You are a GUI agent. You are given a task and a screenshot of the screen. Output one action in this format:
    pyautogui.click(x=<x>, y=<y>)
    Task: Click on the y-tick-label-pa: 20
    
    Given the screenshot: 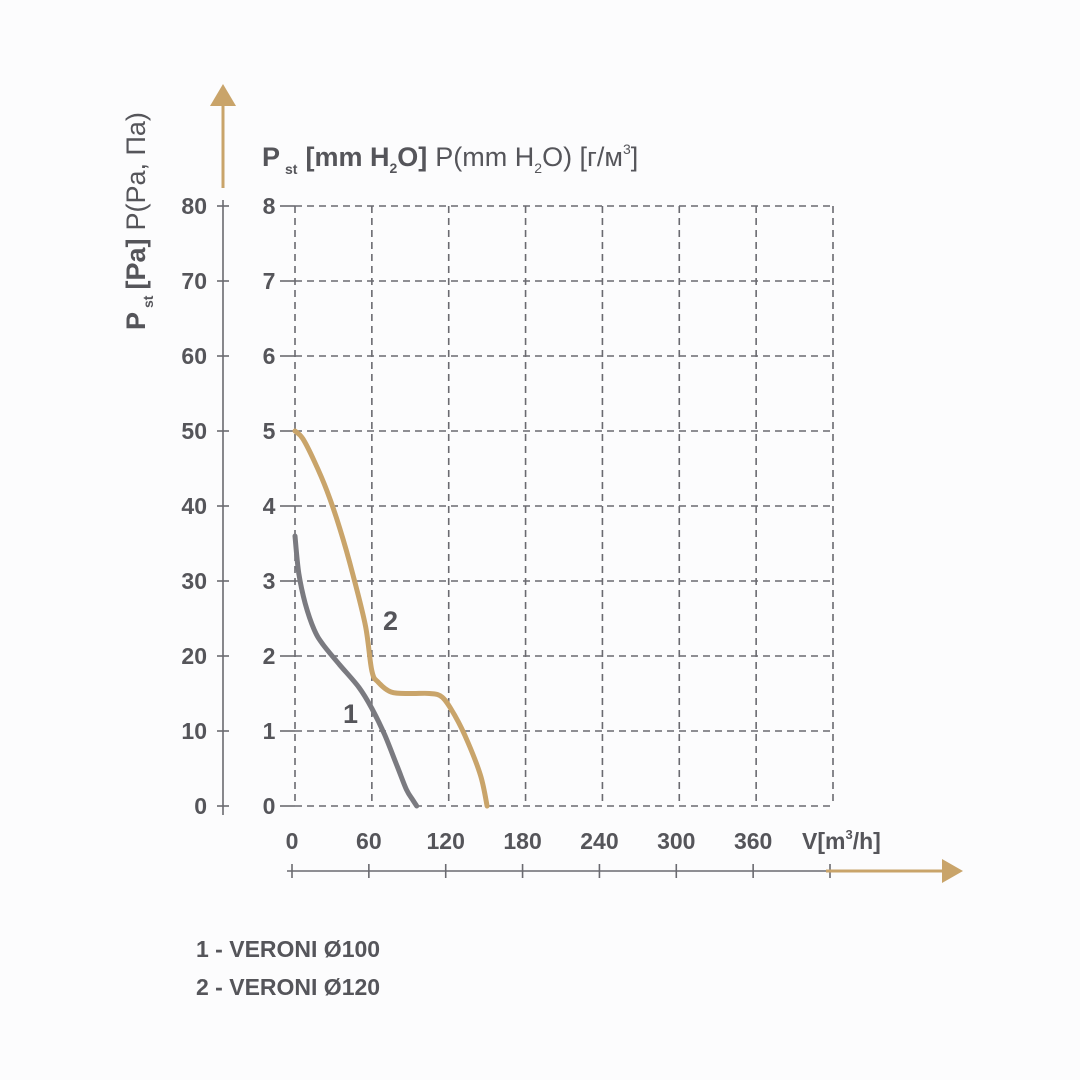 What is the action you would take?
    pyautogui.click(x=194, y=656)
    